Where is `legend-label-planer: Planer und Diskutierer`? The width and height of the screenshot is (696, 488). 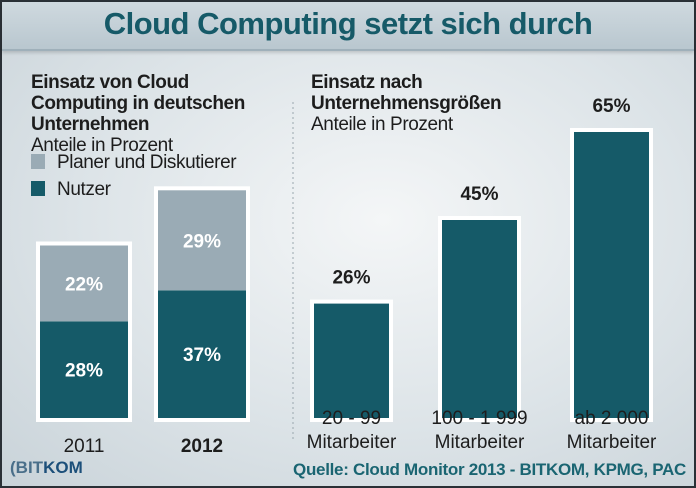 legend-label-planer: Planer und Diskutierer is located at coordinates (147, 162).